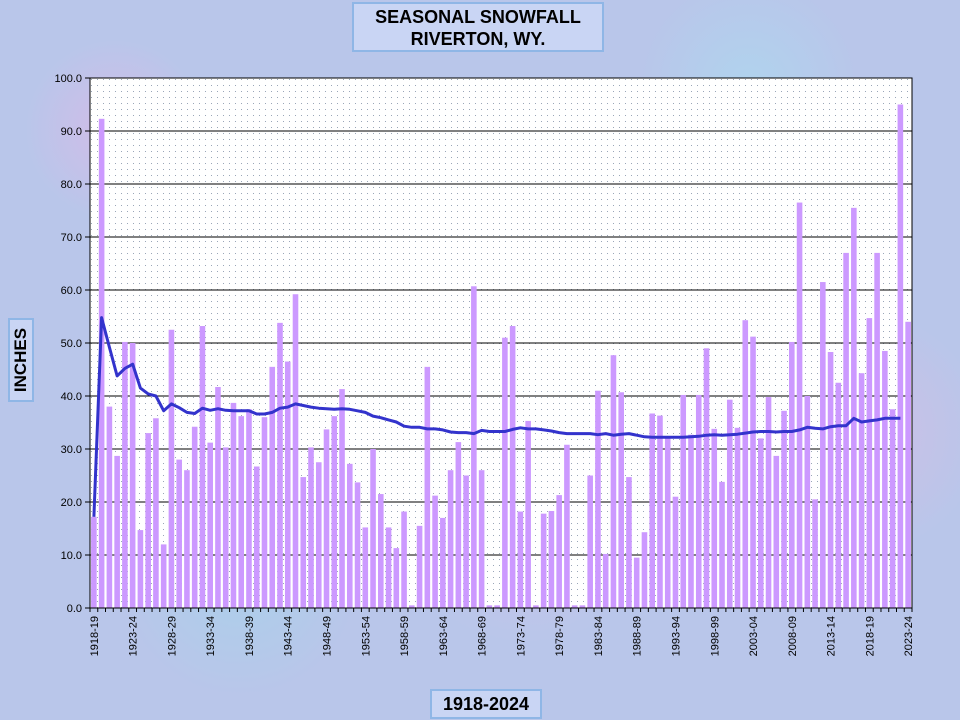  Describe the element at coordinates (68, 79) in the screenshot. I see `y-tick-label: 100.0` at that location.